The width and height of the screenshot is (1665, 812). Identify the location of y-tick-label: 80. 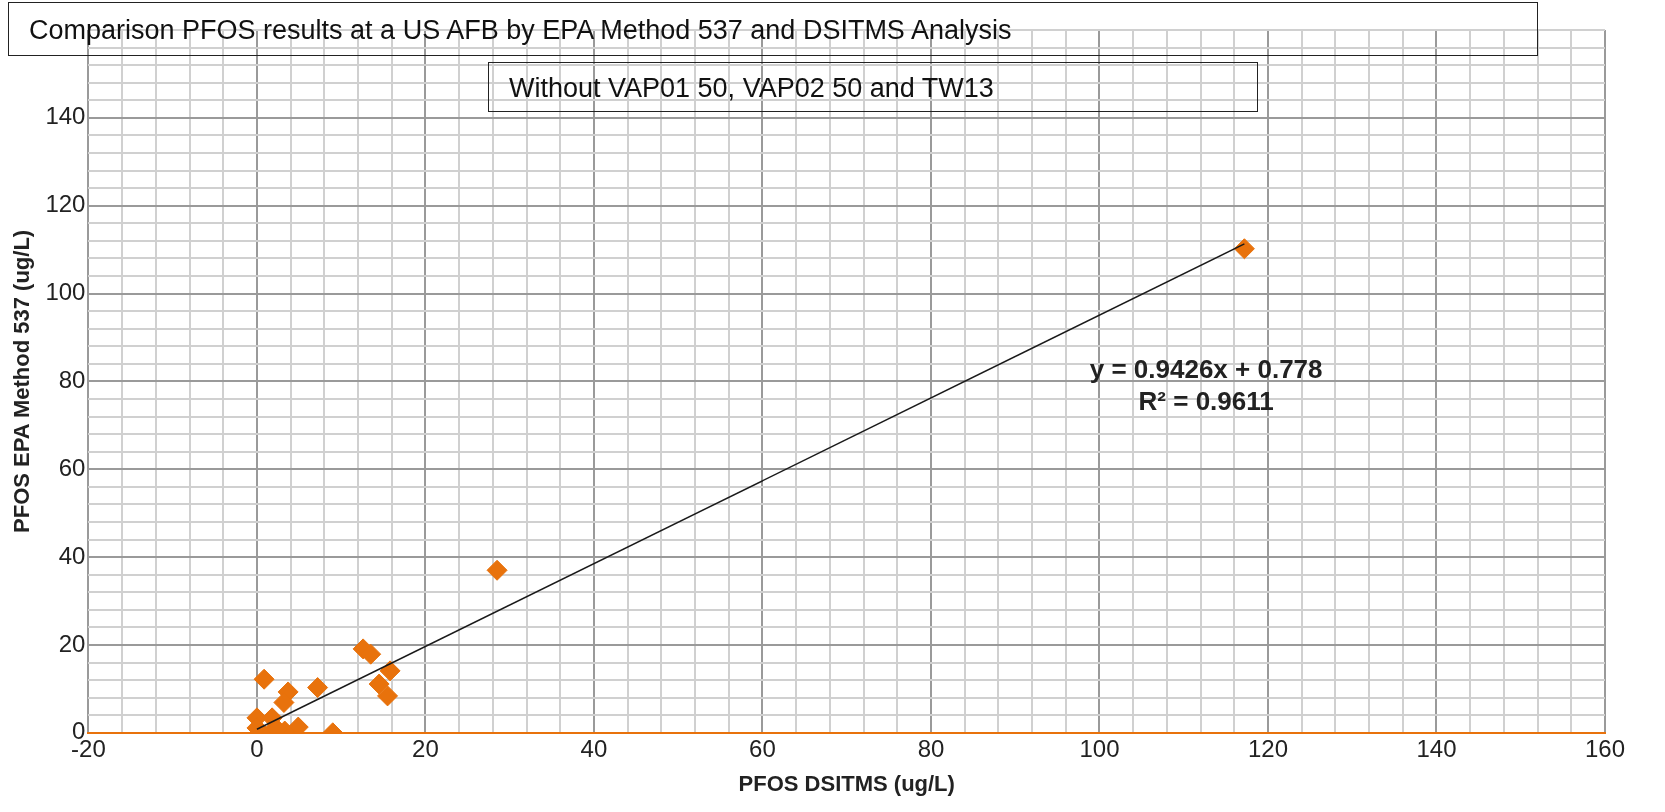
(72, 380).